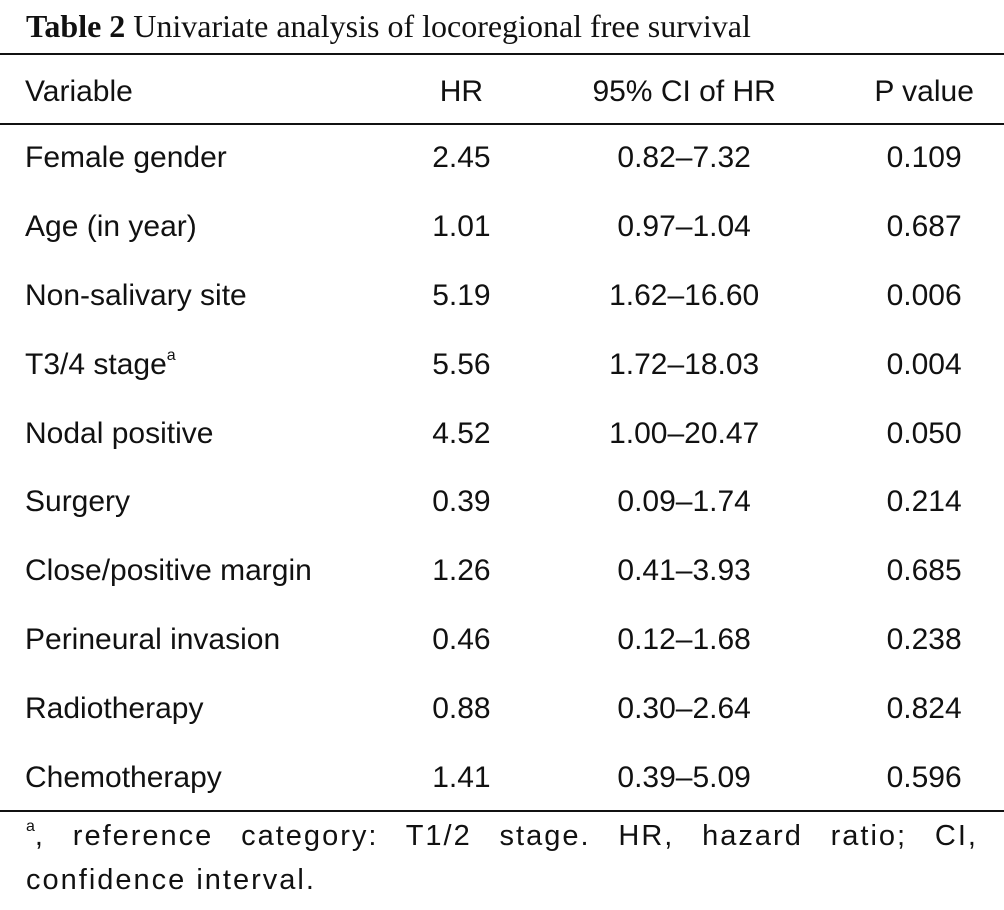 This screenshot has width=1004, height=910. Describe the element at coordinates (461, 158) in the screenshot. I see `hr-cell: 2.45` at that location.